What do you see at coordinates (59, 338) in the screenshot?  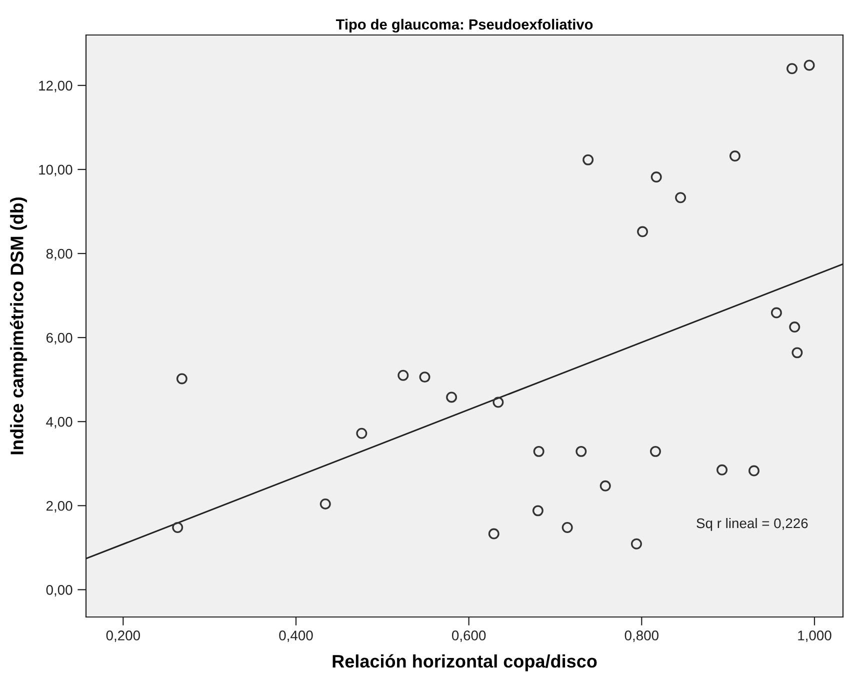 I see `y-tick-label: 6,00` at bounding box center [59, 338].